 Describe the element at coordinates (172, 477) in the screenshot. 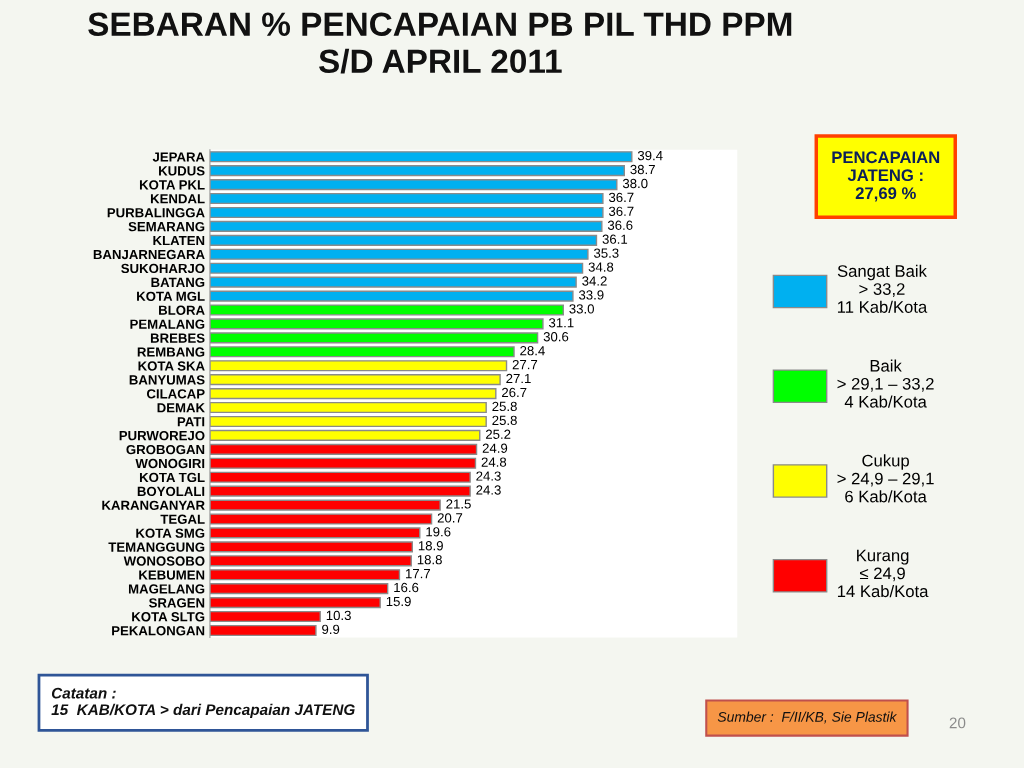

I see `y-tick-label: KOTA TGL` at that location.